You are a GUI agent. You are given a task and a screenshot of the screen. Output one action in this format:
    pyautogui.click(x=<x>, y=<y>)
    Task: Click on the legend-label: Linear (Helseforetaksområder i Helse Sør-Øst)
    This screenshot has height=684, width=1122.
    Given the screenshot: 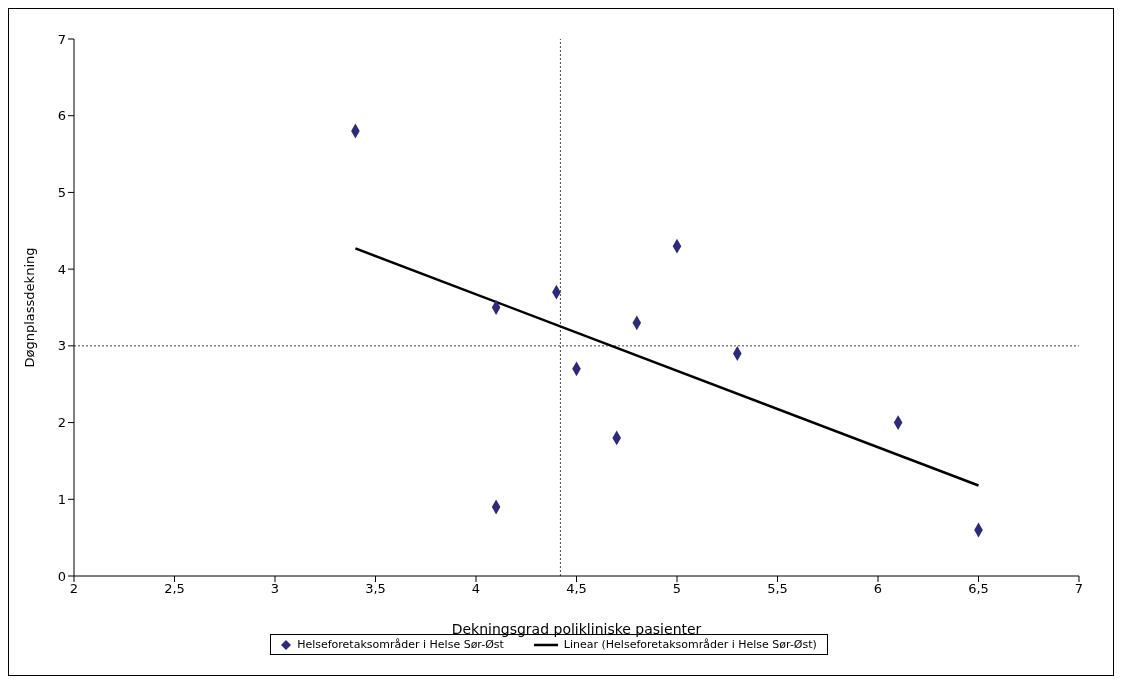 What is the action you would take?
    pyautogui.click(x=689, y=644)
    